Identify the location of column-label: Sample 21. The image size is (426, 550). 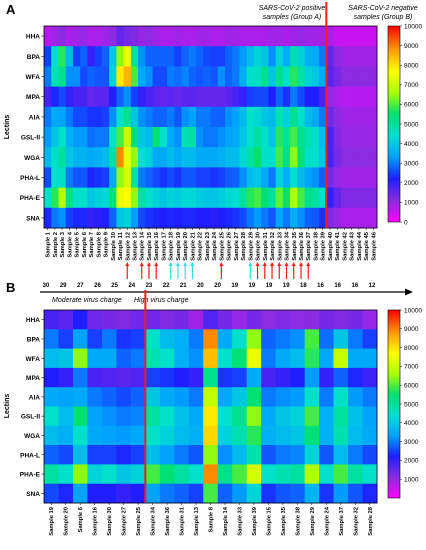
(193, 245).